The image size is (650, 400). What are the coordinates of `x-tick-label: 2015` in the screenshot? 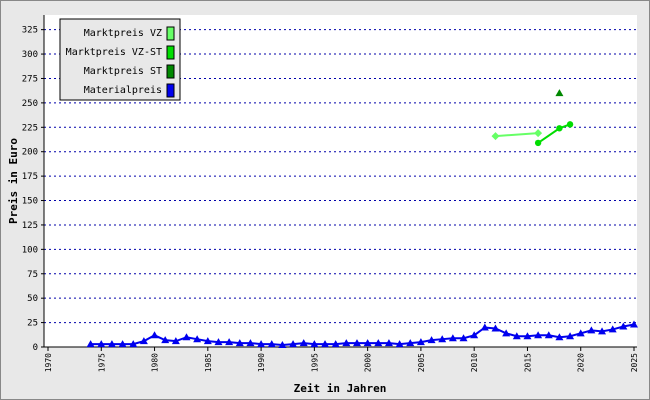 It's located at (527, 362).